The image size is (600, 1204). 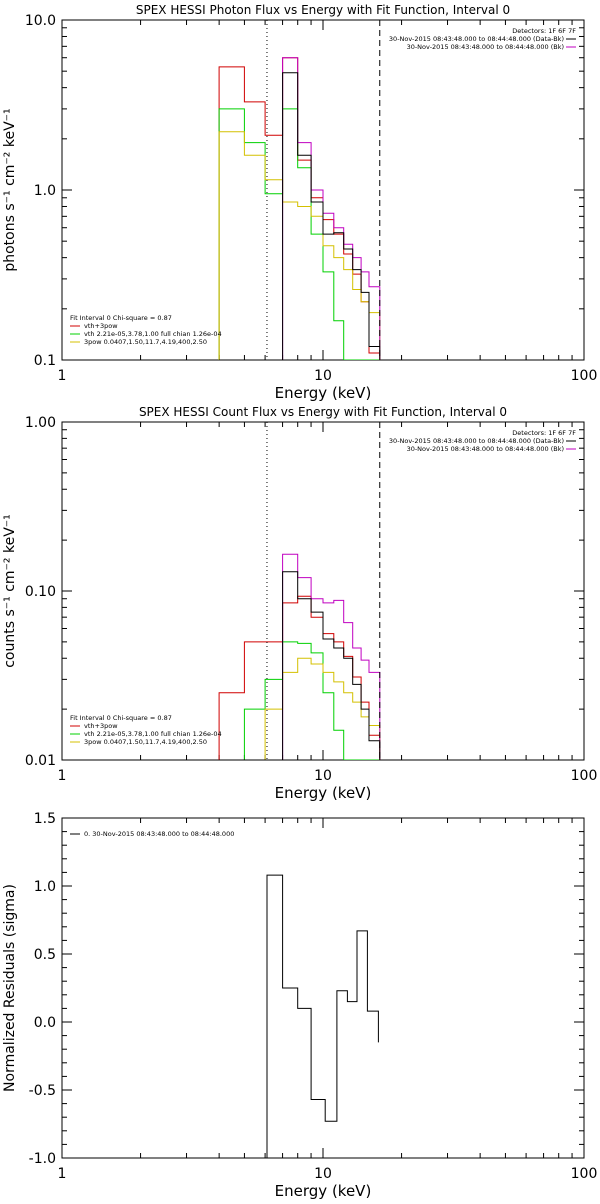 What do you see at coordinates (40, 592) in the screenshot?
I see `y-tick-label: 0.10` at bounding box center [40, 592].